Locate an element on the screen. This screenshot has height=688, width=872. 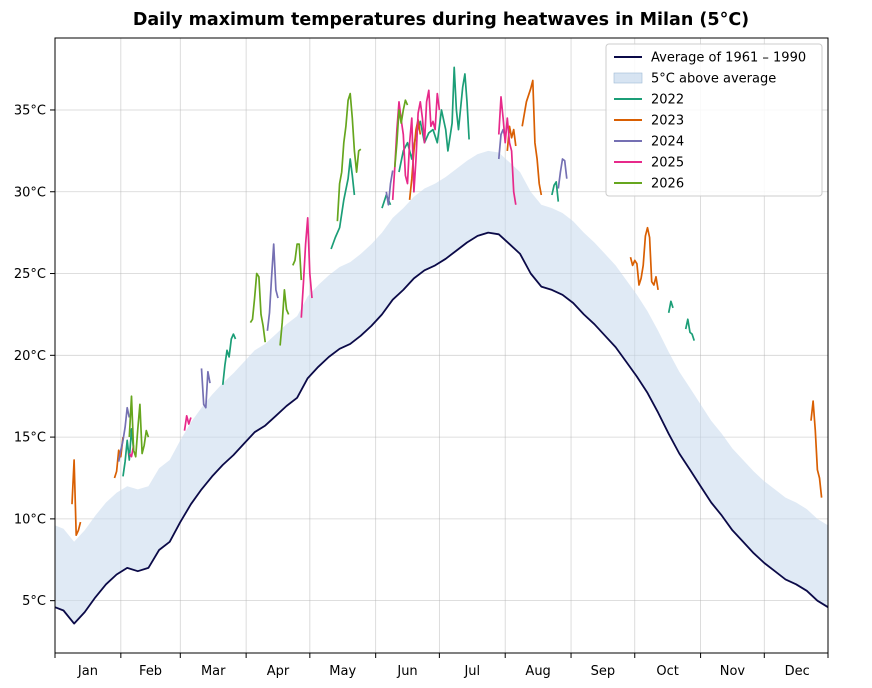
y-tick-label: 30°C is located at coordinates (30, 192).